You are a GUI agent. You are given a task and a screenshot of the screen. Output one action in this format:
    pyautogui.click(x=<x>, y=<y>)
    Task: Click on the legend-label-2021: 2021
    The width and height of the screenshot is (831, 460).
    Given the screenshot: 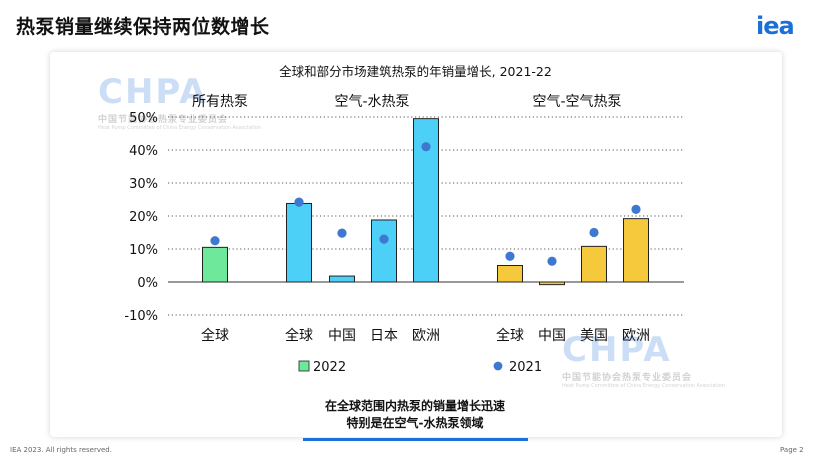 What is the action you would take?
    pyautogui.click(x=525, y=367)
    